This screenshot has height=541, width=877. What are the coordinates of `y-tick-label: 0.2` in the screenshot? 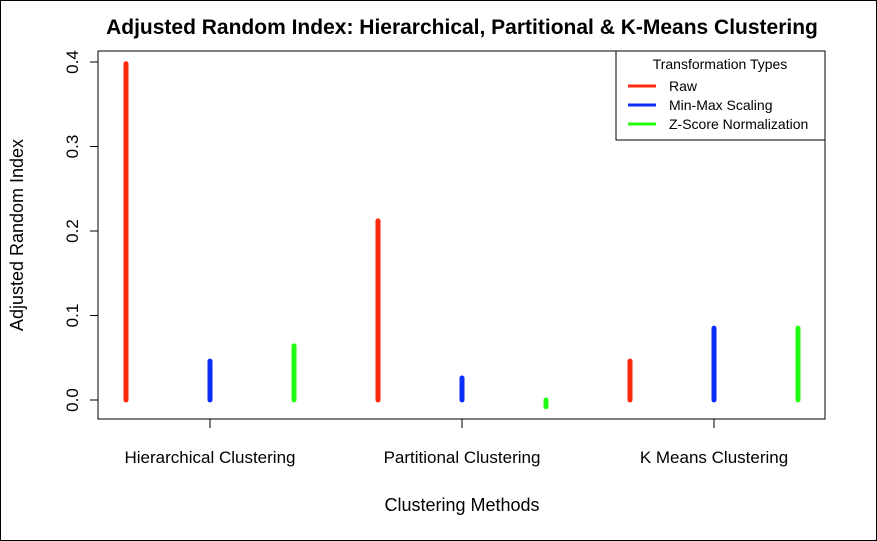 It's located at (72, 231).